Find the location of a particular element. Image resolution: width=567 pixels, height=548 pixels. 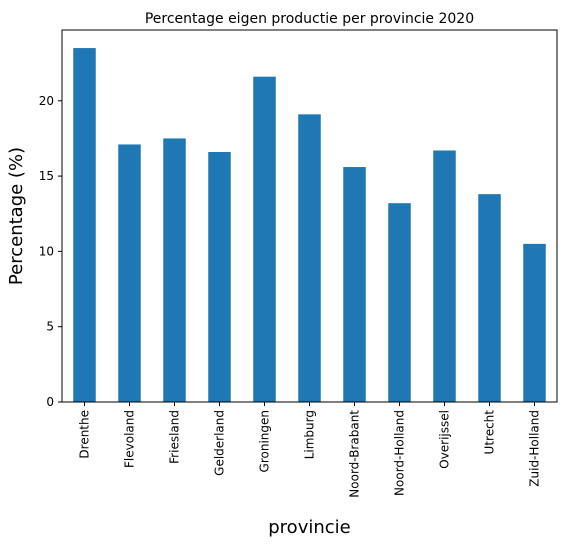

bar-flevoland is located at coordinates (129, 273).